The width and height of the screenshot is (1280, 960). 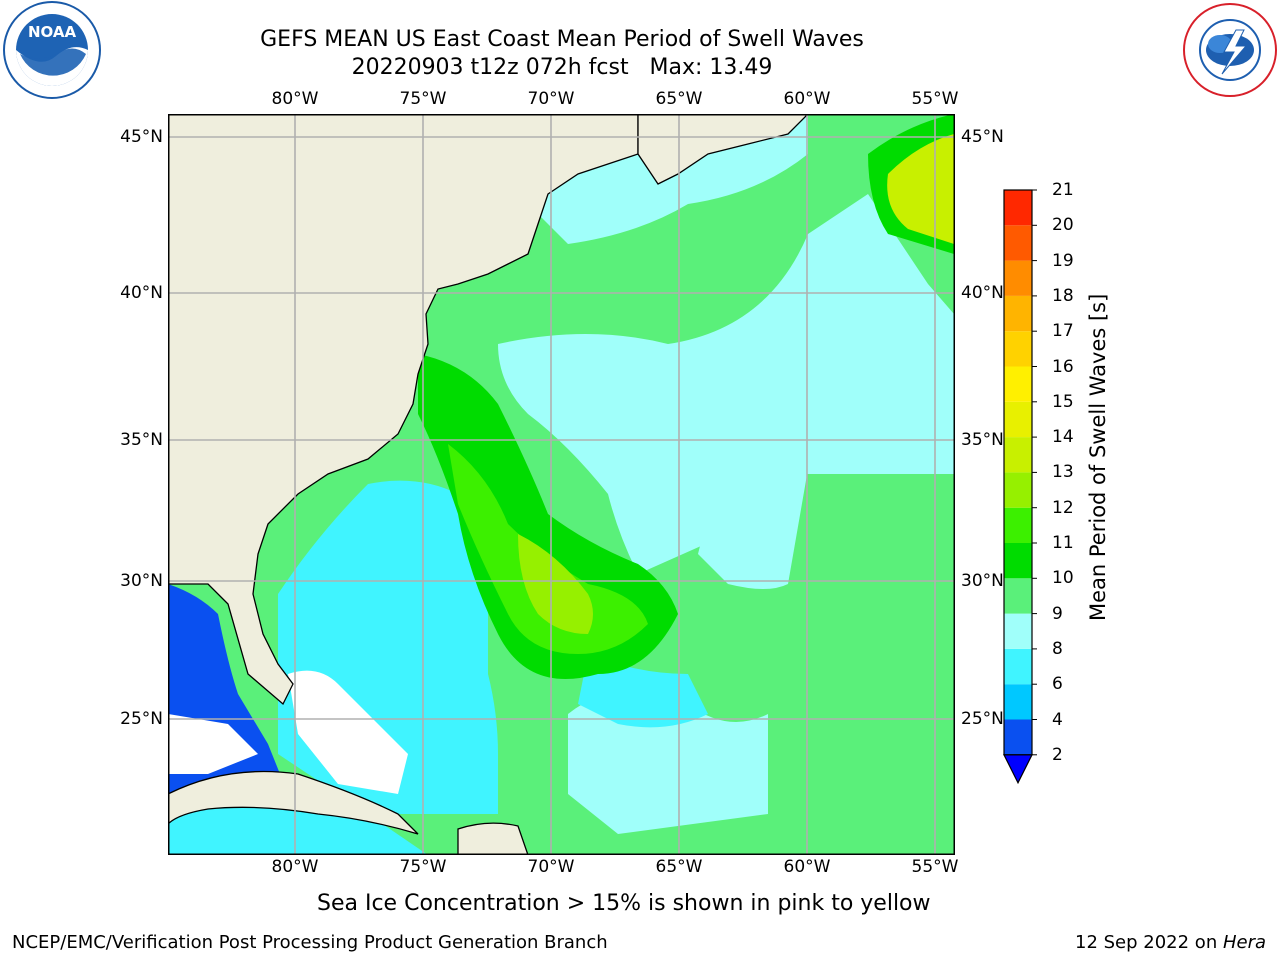 I want to click on footer-date-text: 12 Sep 2022 on, so click(x=1149, y=942).